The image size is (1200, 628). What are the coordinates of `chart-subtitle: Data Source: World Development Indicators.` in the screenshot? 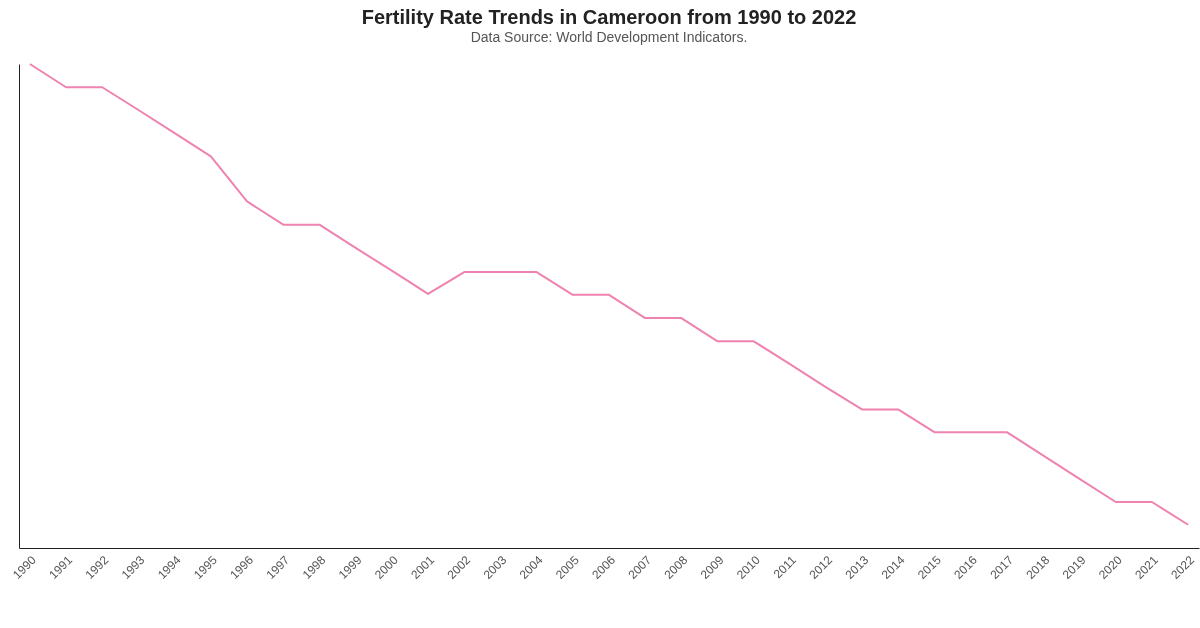 It's located at (609, 37).